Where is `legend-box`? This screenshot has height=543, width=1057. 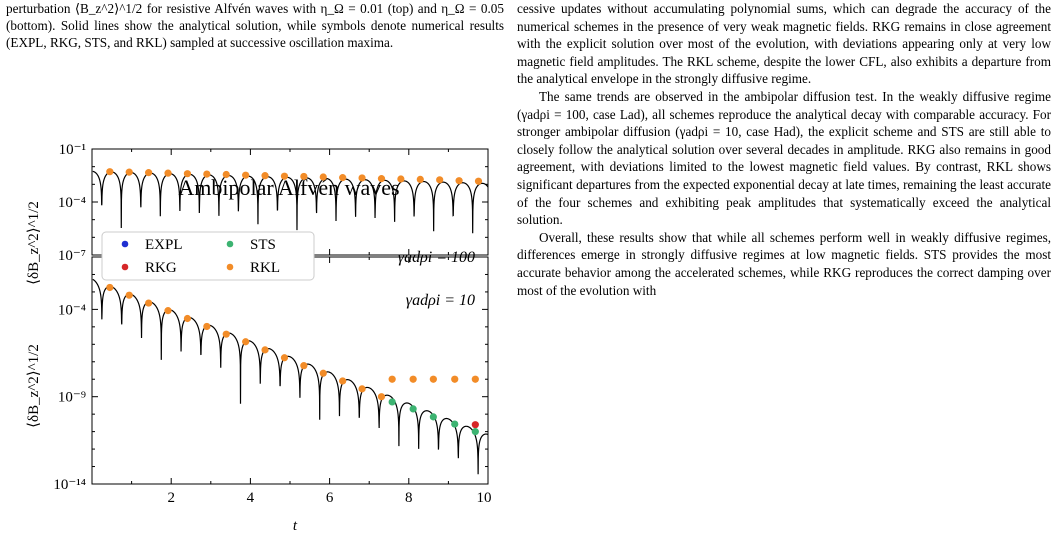 legend-box is located at coordinates (208, 256).